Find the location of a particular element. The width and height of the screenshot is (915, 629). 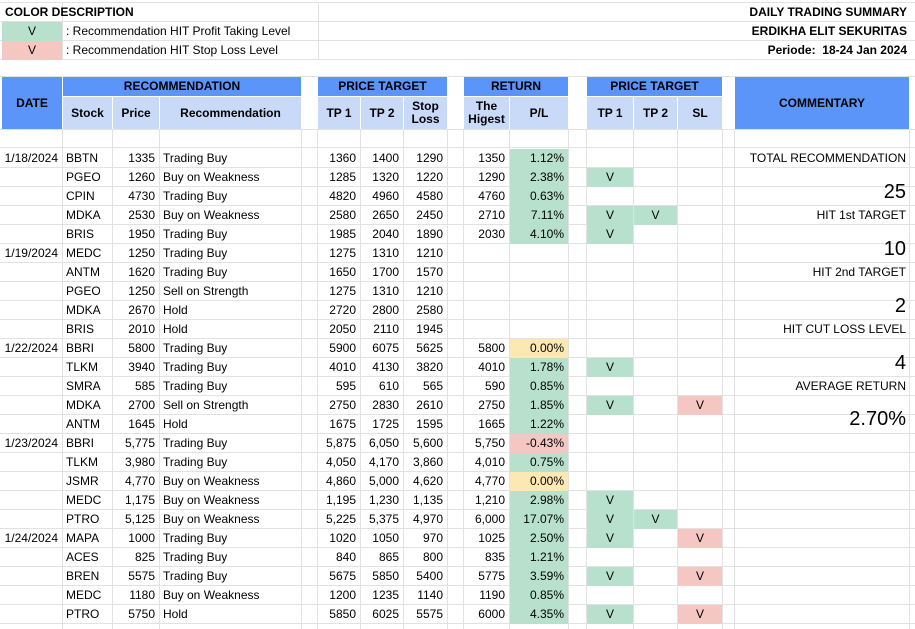

stop-loss-cell: 4580 is located at coordinates (429, 196).